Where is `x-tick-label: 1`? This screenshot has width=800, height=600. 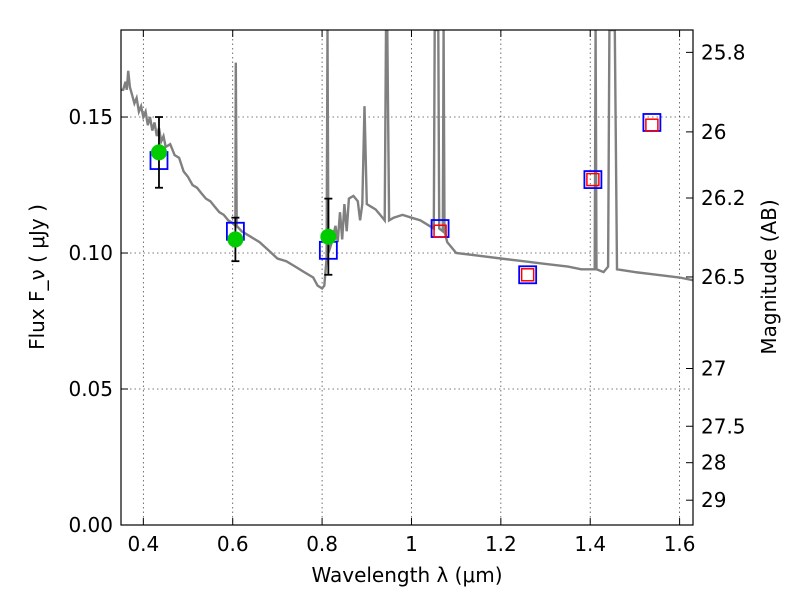 x-tick-label: 1 is located at coordinates (411, 544).